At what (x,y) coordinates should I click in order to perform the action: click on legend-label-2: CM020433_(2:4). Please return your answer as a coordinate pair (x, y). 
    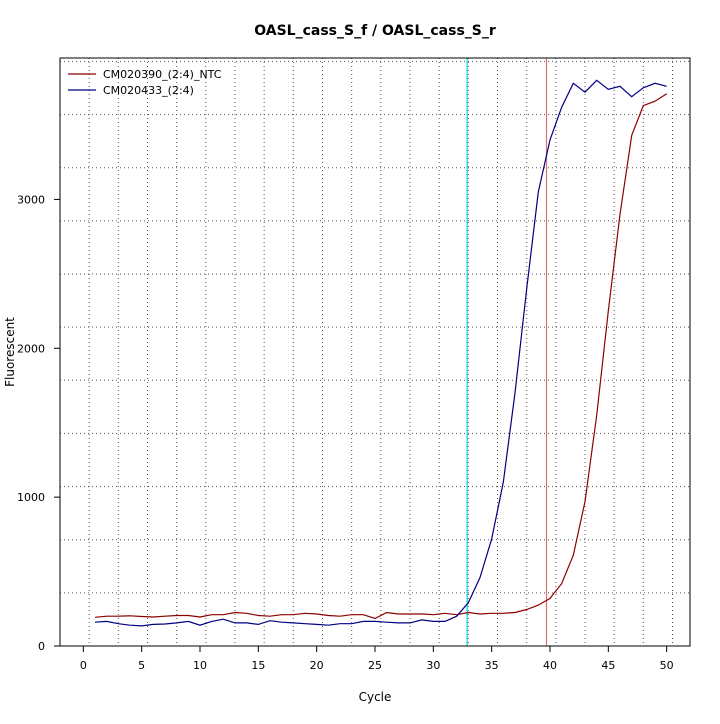
    Looking at the image, I should click on (148, 90).